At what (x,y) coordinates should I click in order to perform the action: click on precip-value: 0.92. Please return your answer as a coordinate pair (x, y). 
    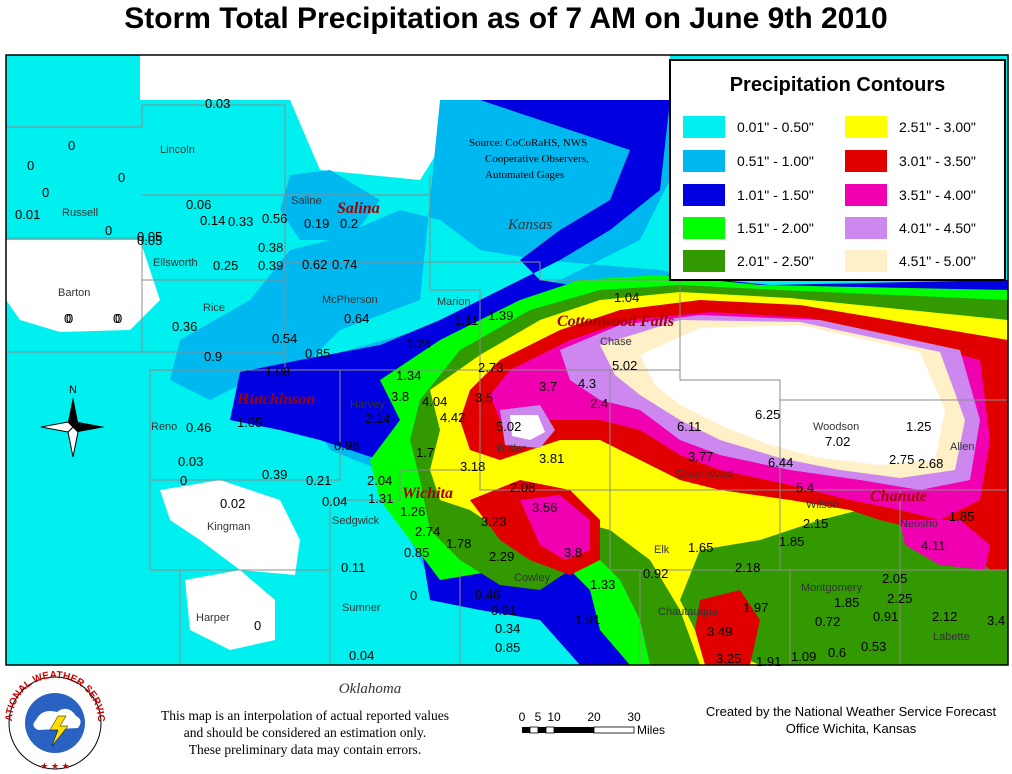
    Looking at the image, I should click on (655, 573).